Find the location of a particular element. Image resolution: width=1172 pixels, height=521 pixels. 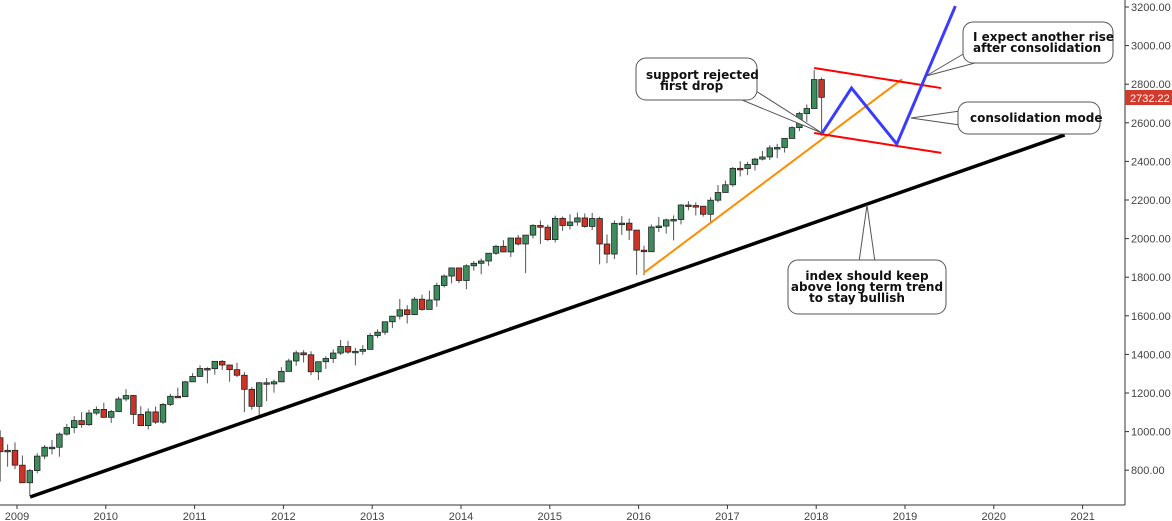

y-tick-label: 3200.00 is located at coordinates (1151, 8).